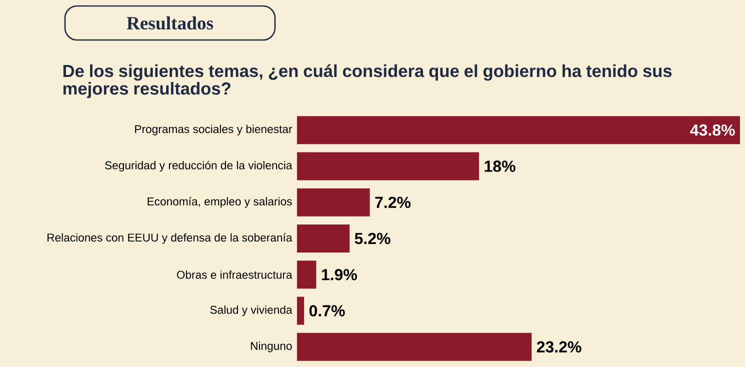 This screenshot has height=367, width=745. I want to click on y-tick-label: Obras e infraestructura, so click(234, 274).